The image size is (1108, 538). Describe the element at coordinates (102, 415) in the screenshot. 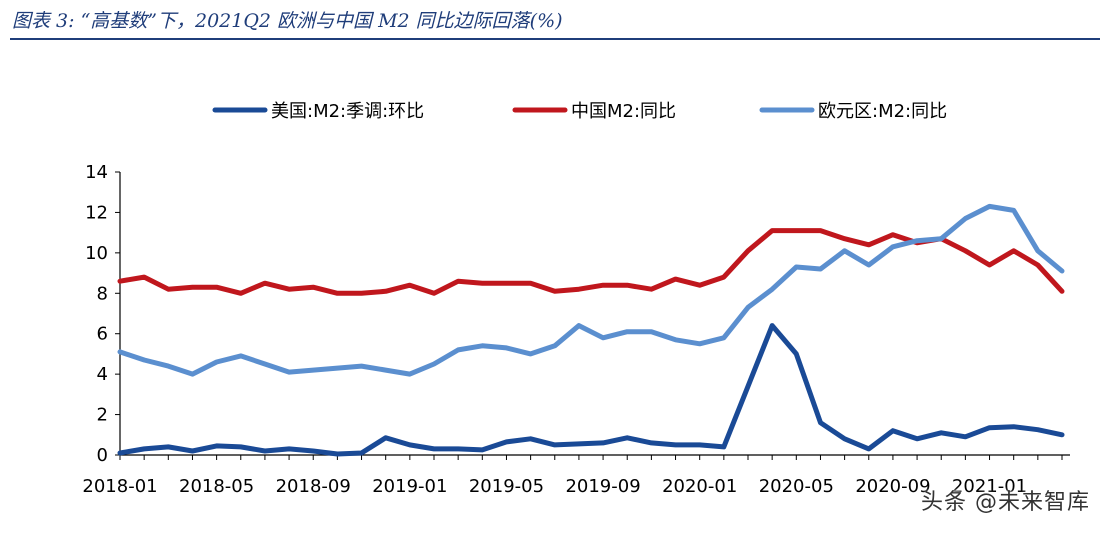

I see `y-tick-label: 2` at that location.